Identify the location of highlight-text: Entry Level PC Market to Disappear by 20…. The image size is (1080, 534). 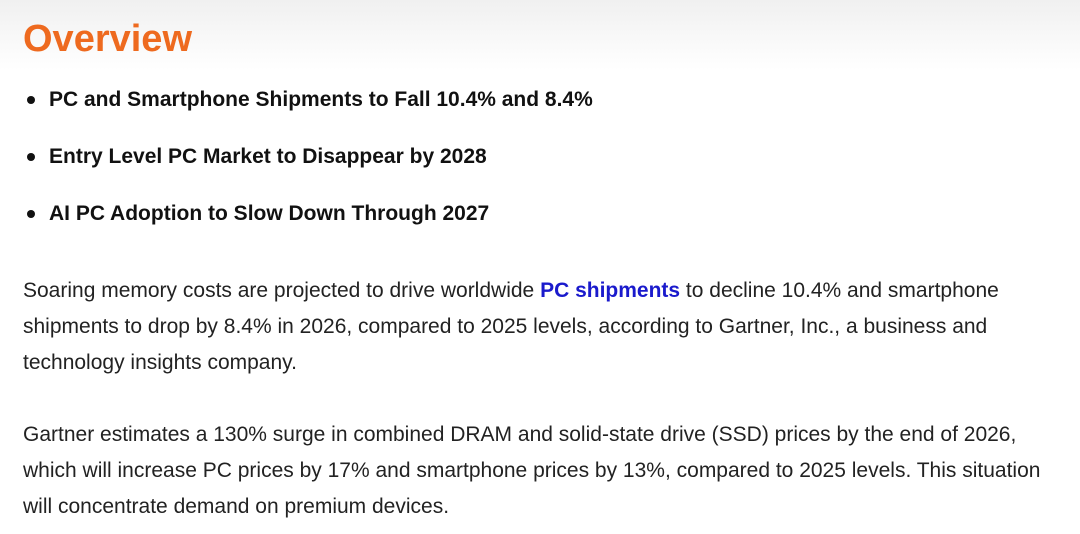
(268, 156).